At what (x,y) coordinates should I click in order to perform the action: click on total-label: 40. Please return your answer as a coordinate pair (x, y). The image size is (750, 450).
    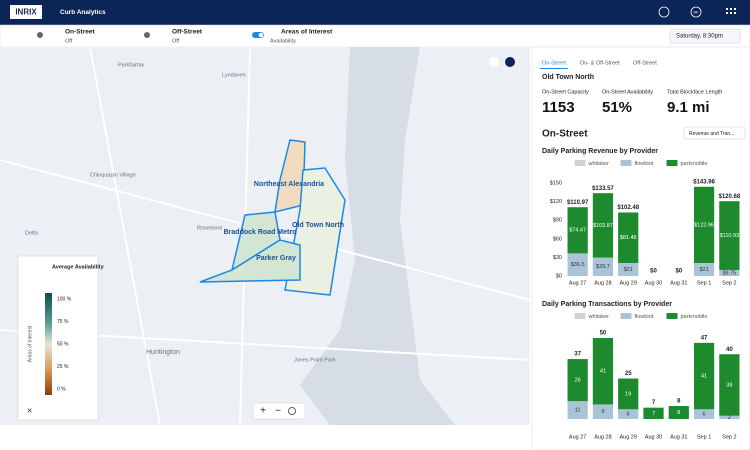
    Looking at the image, I should click on (729, 350).